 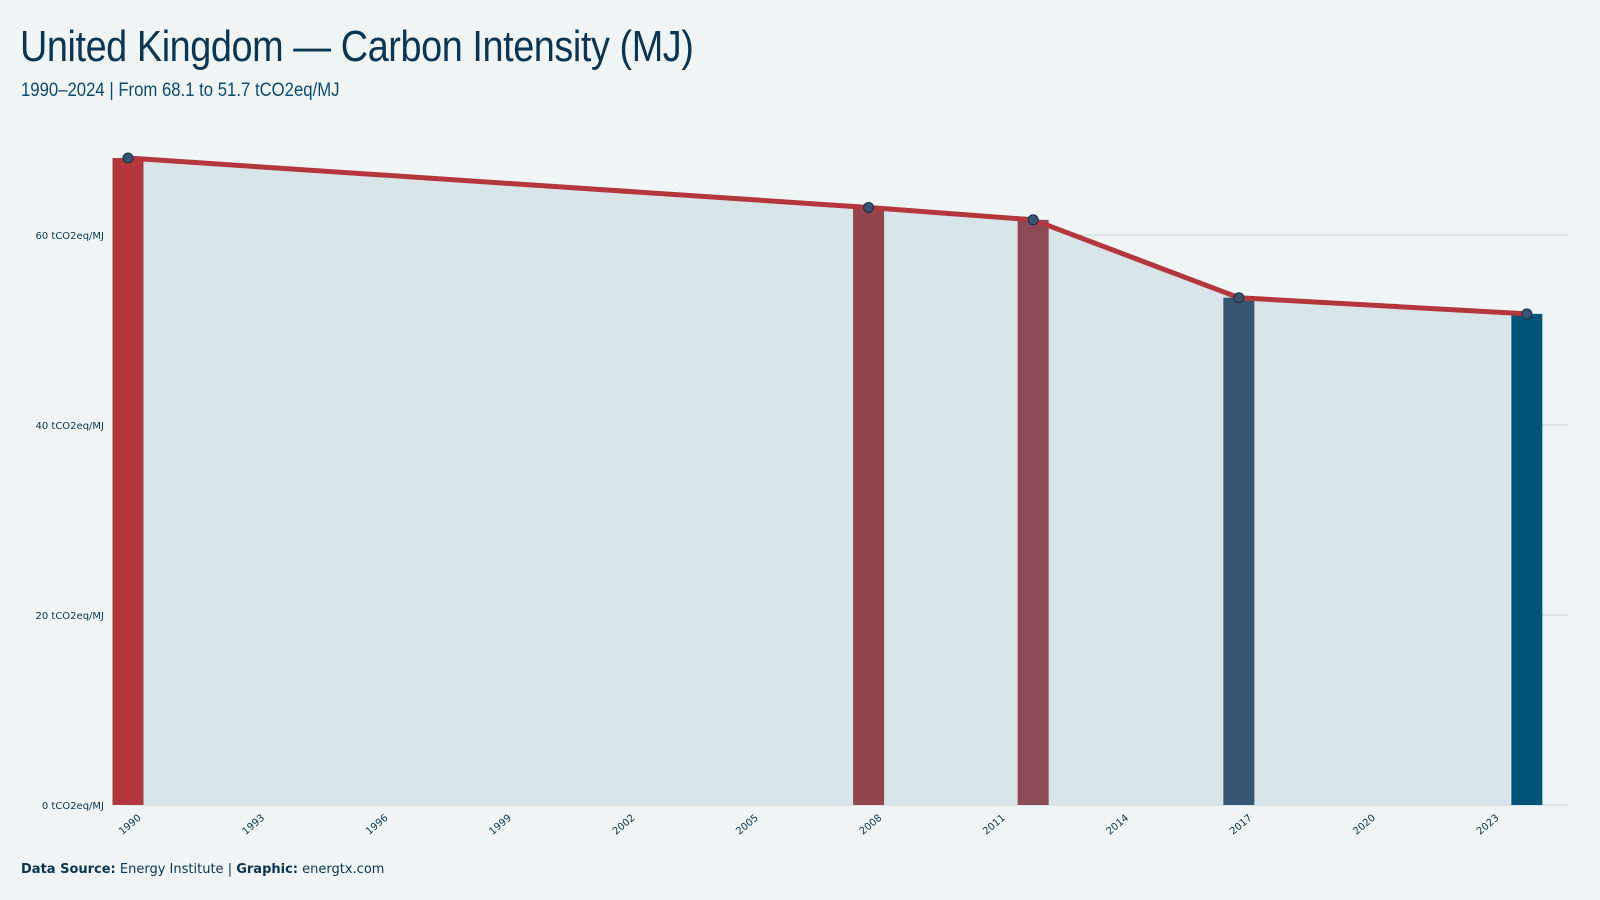 I want to click on x-tick-label-2008: 2008, so click(x=871, y=825).